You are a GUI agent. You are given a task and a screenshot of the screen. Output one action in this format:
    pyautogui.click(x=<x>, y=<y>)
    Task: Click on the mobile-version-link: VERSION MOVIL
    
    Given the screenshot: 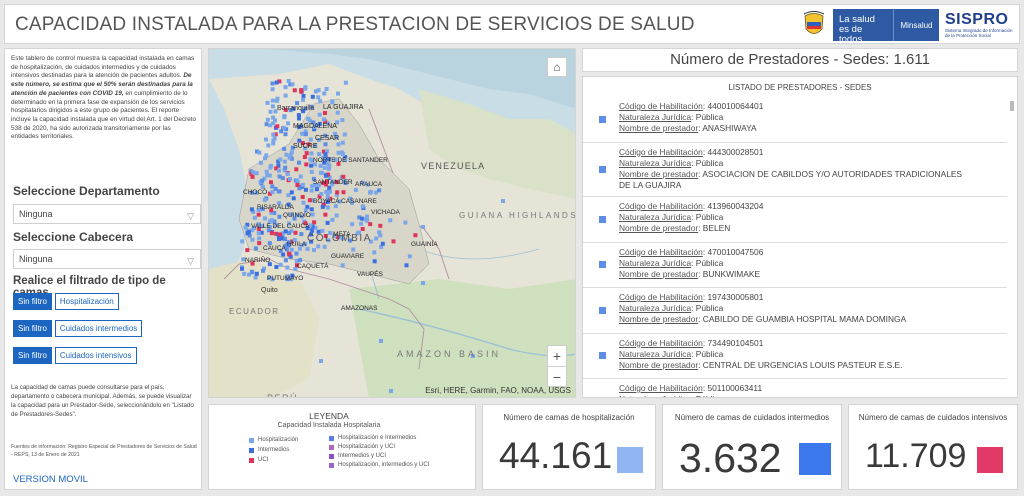 What is the action you would take?
    pyautogui.click(x=50, y=479)
    